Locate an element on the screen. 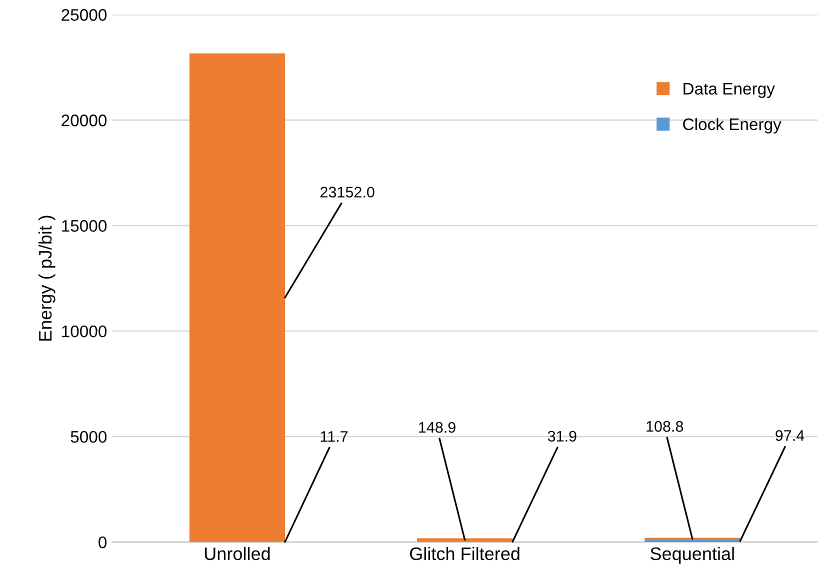 Image resolution: width=830 pixels, height=586 pixels. data-label: 108.8 is located at coordinates (665, 426).